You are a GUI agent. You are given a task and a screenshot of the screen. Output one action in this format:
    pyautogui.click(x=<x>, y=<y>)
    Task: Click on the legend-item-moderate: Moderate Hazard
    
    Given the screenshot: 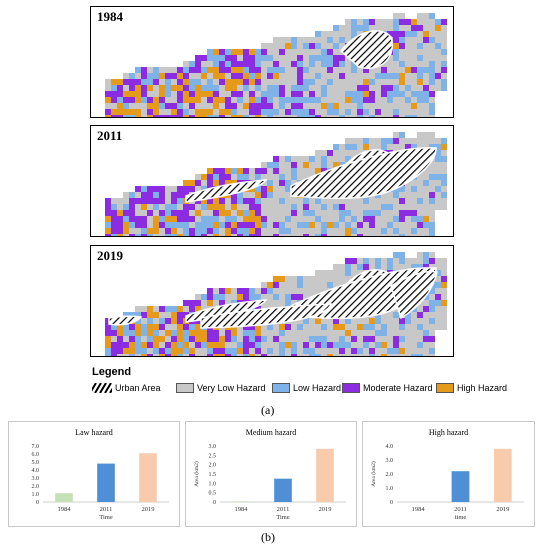 What is the action you would take?
    pyautogui.click(x=387, y=388)
    